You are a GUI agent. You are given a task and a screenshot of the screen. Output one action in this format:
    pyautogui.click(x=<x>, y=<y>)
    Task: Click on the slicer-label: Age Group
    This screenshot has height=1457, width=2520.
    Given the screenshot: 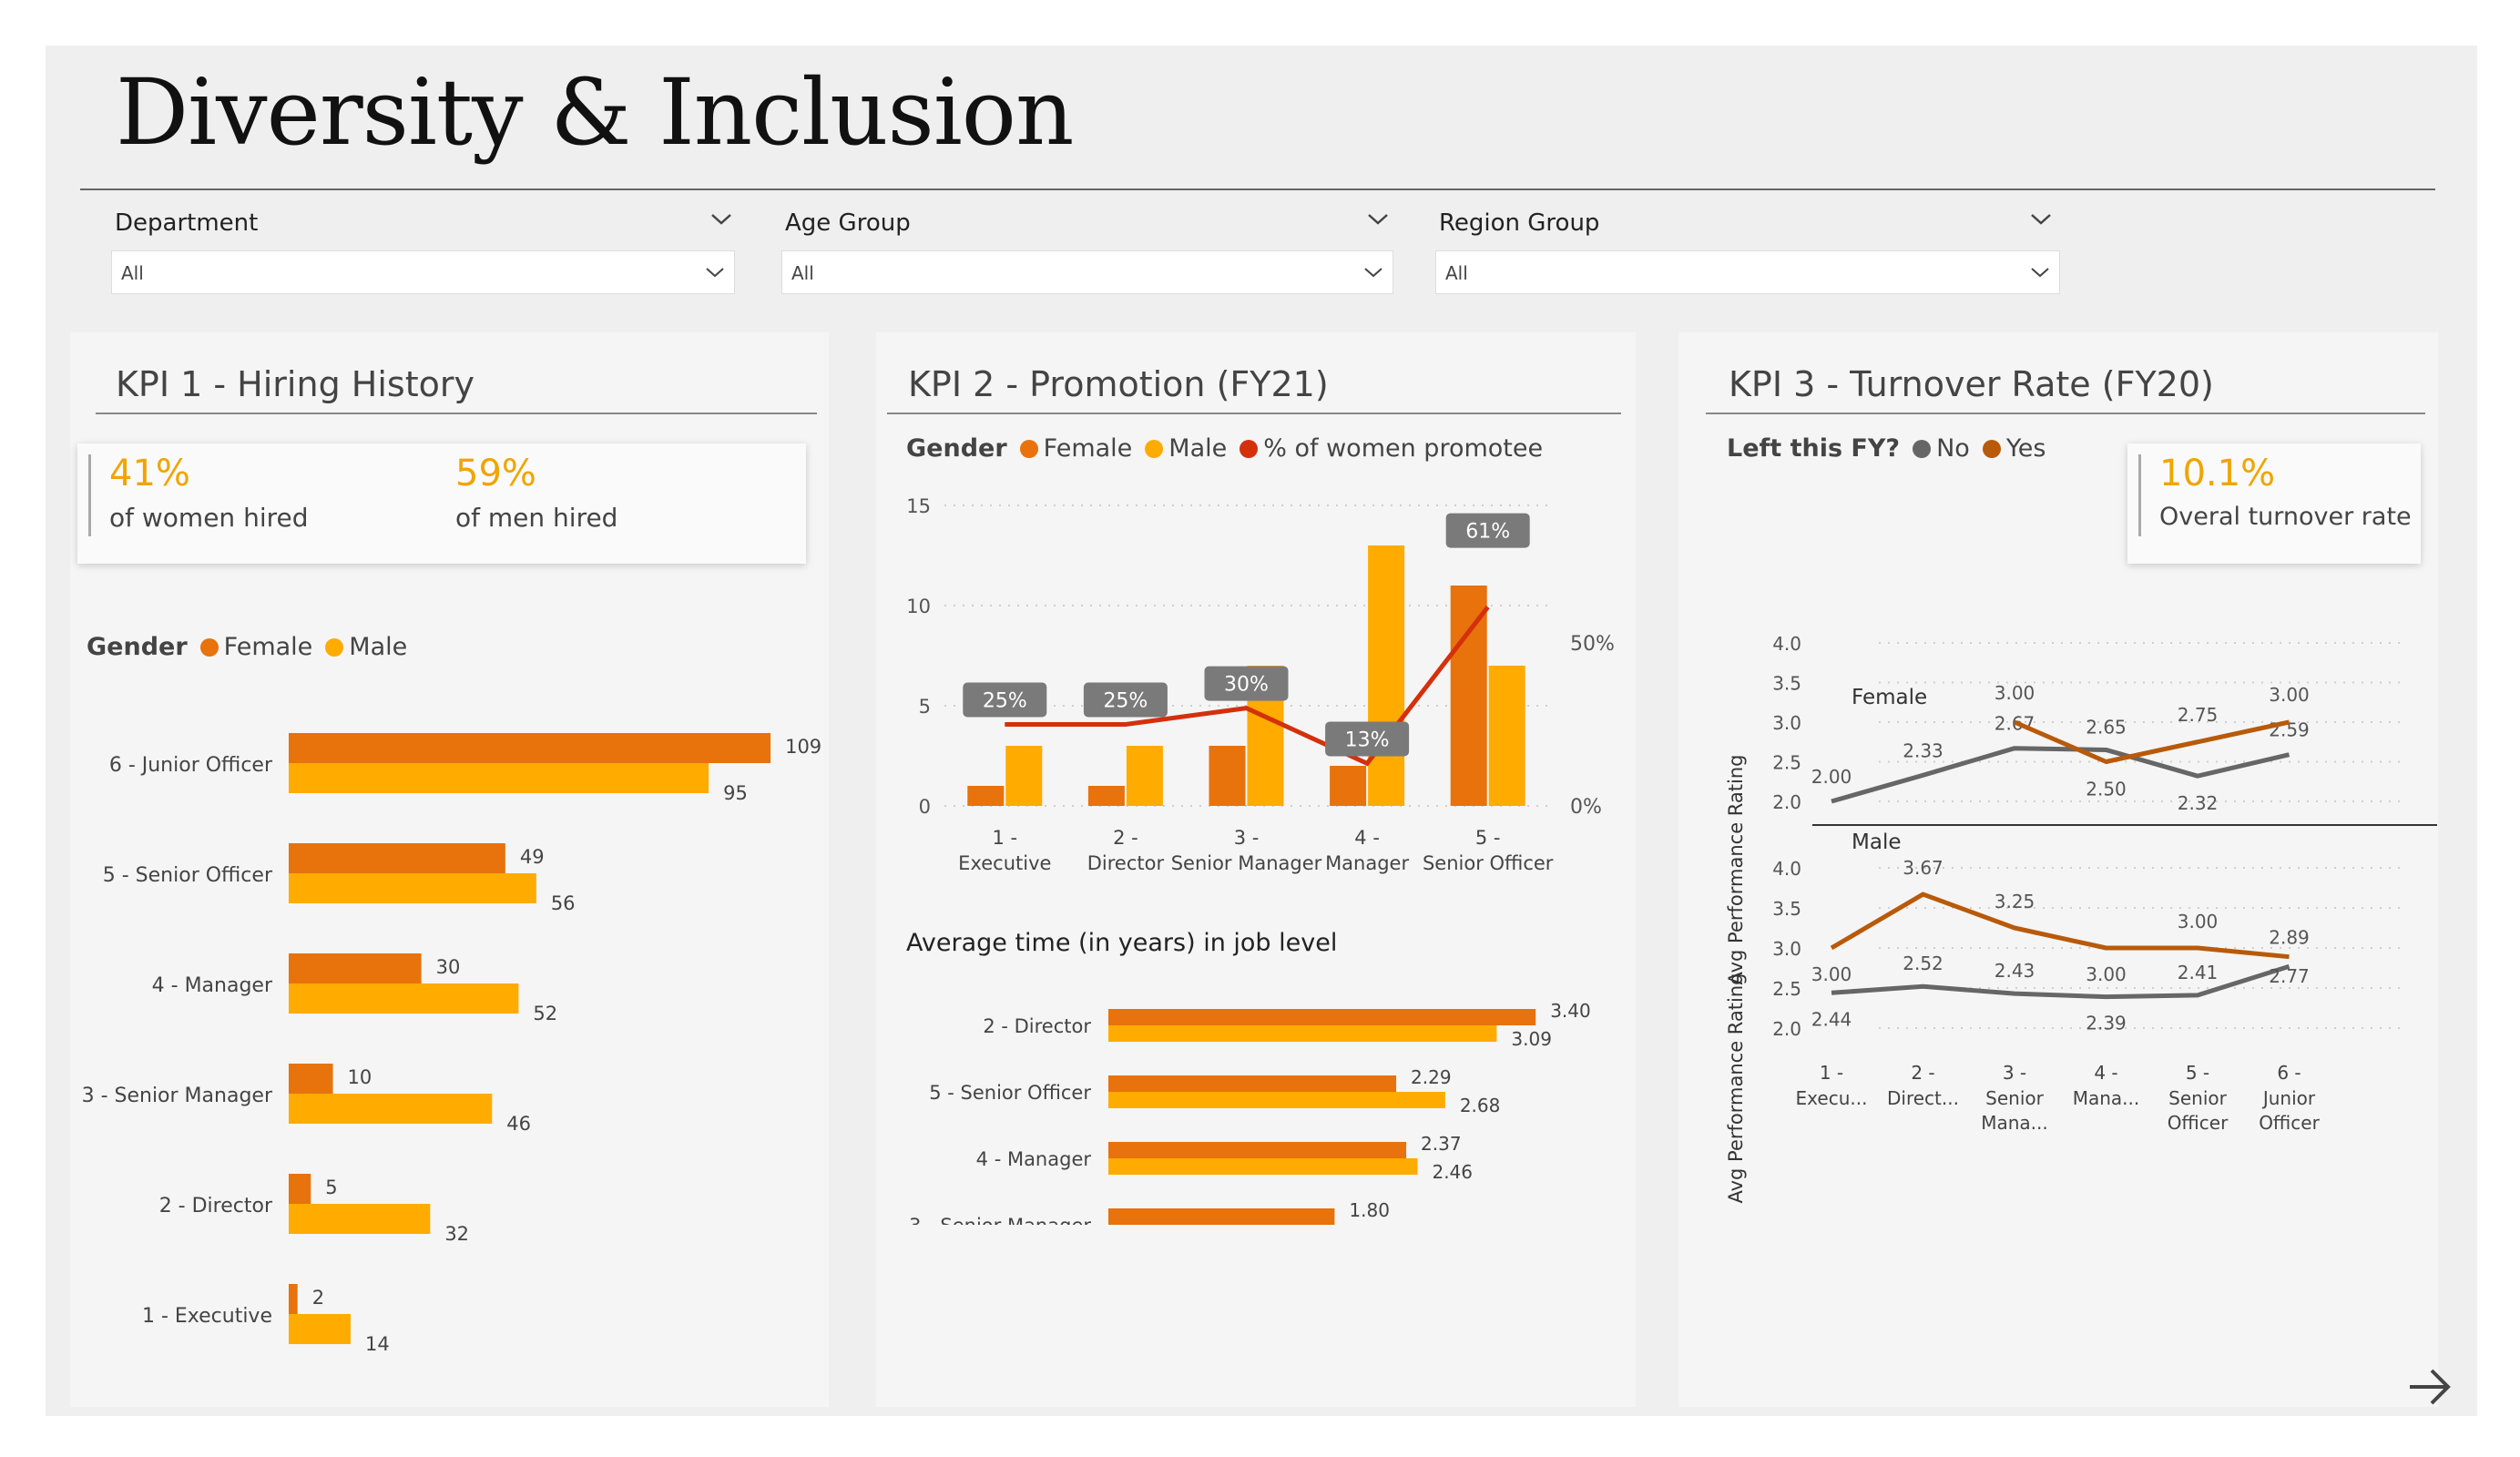 What is the action you would take?
    pyautogui.click(x=848, y=223)
    